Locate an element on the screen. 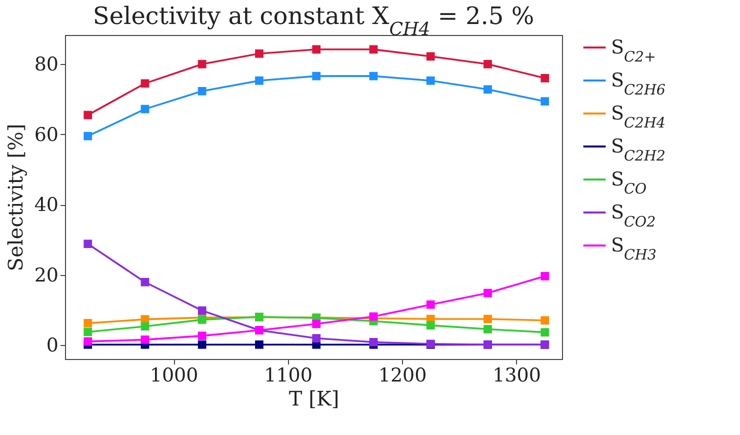 The height and width of the screenshot is (435, 740). legend-label: S$_{C2+}$ is located at coordinates (633, 51).